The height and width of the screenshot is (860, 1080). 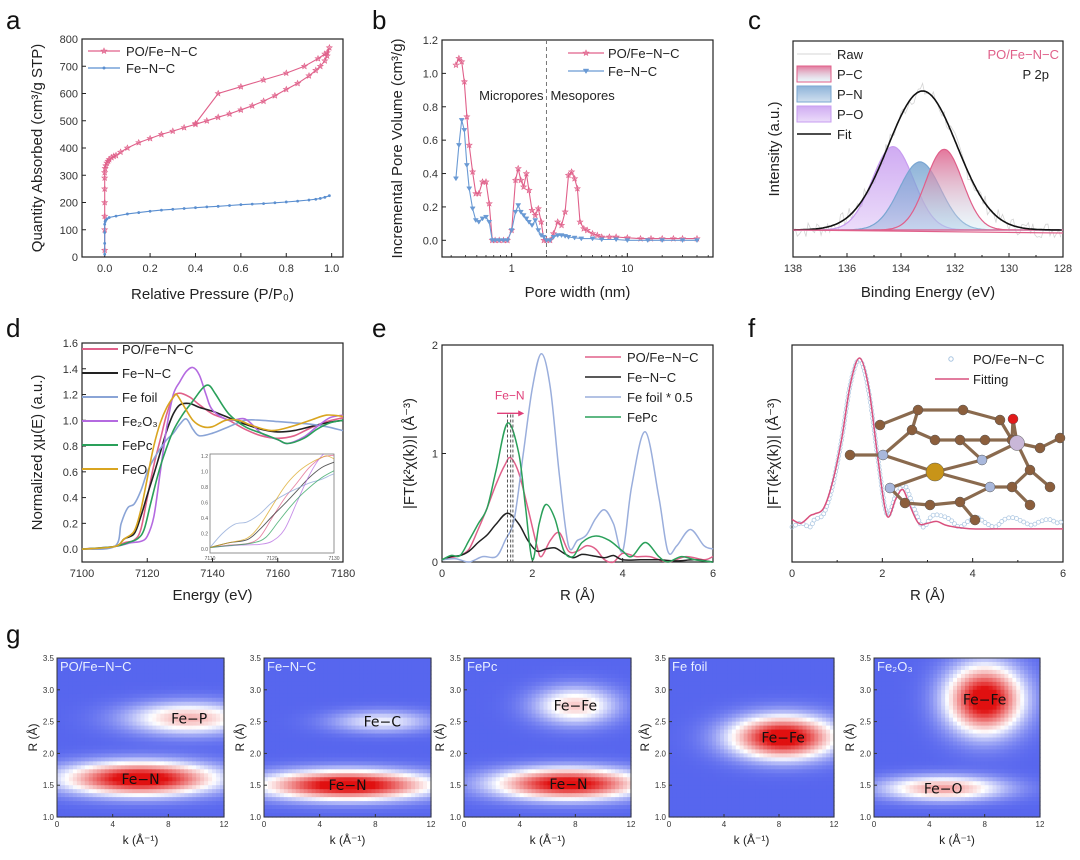 What do you see at coordinates (69, 204) in the screenshot?
I see `y-tick-label: 200` at bounding box center [69, 204].